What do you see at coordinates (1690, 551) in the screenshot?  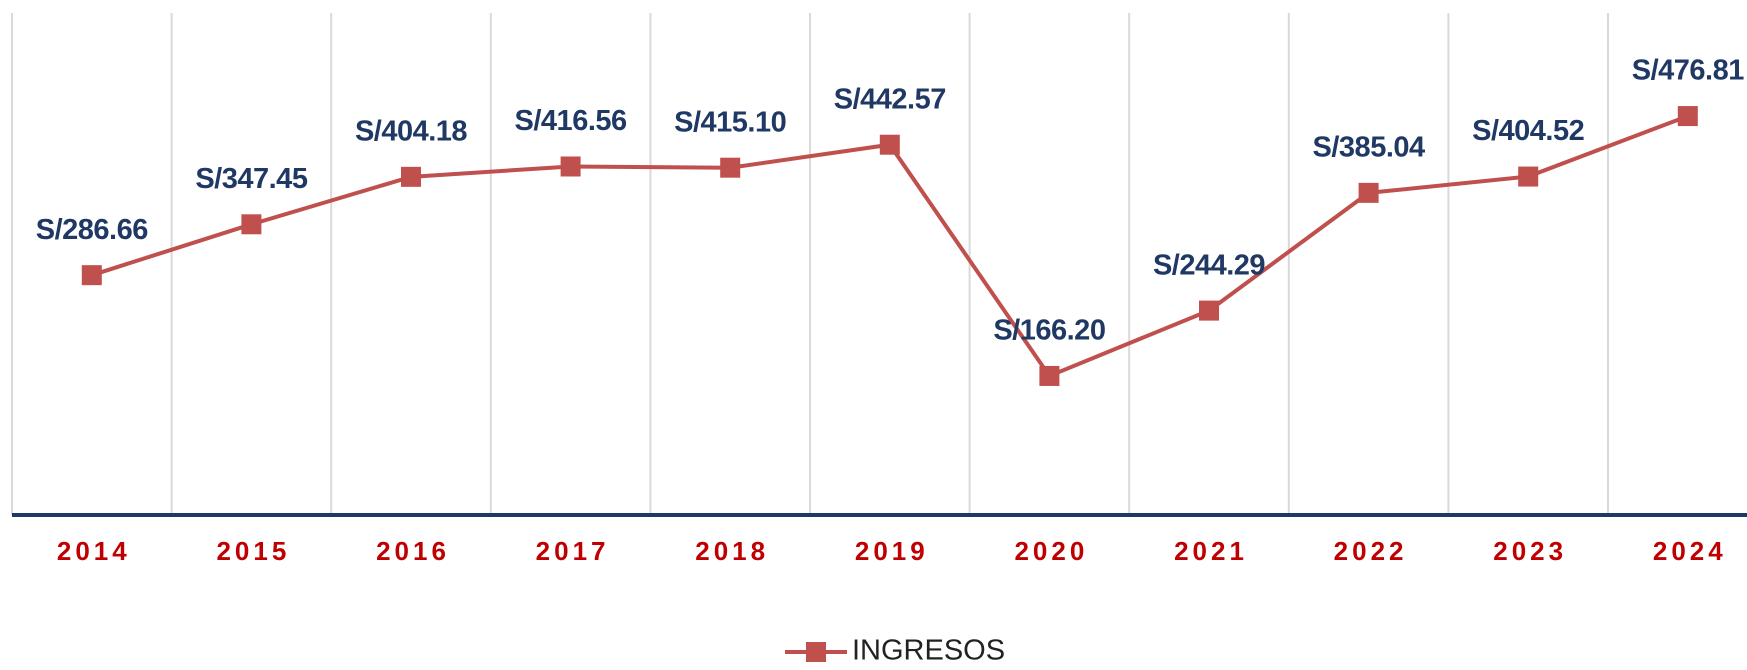 I see `x-tick-label: 2024` at bounding box center [1690, 551].